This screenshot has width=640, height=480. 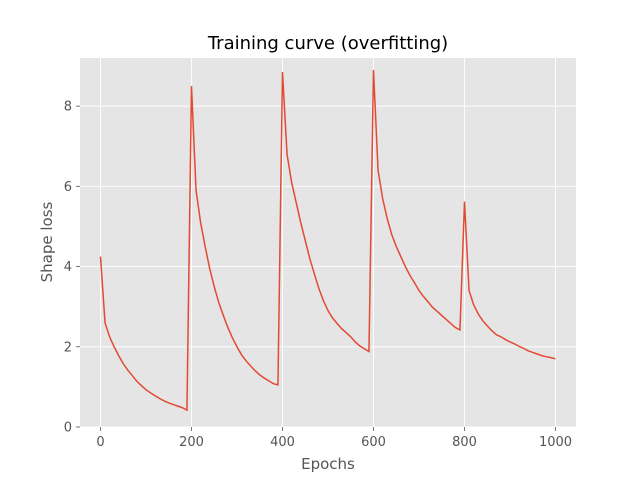 What do you see at coordinates (68, 107) in the screenshot?
I see `y-tick-label: 8` at bounding box center [68, 107].